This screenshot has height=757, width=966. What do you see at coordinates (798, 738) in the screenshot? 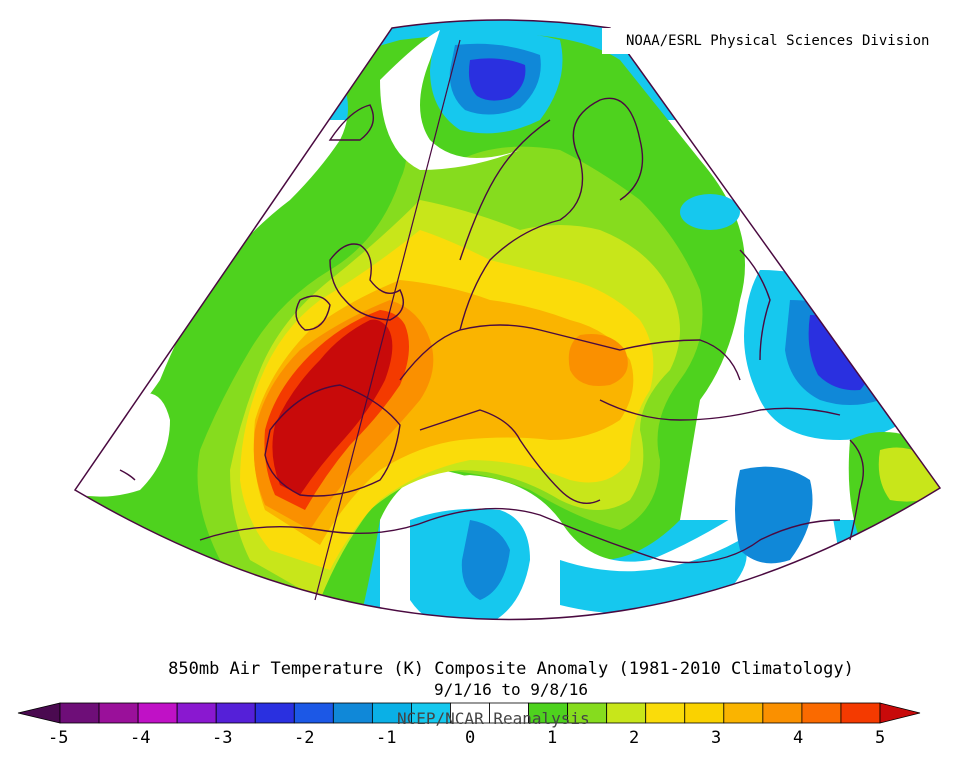
I see `colorbar-tick-label: 4` at bounding box center [798, 738].